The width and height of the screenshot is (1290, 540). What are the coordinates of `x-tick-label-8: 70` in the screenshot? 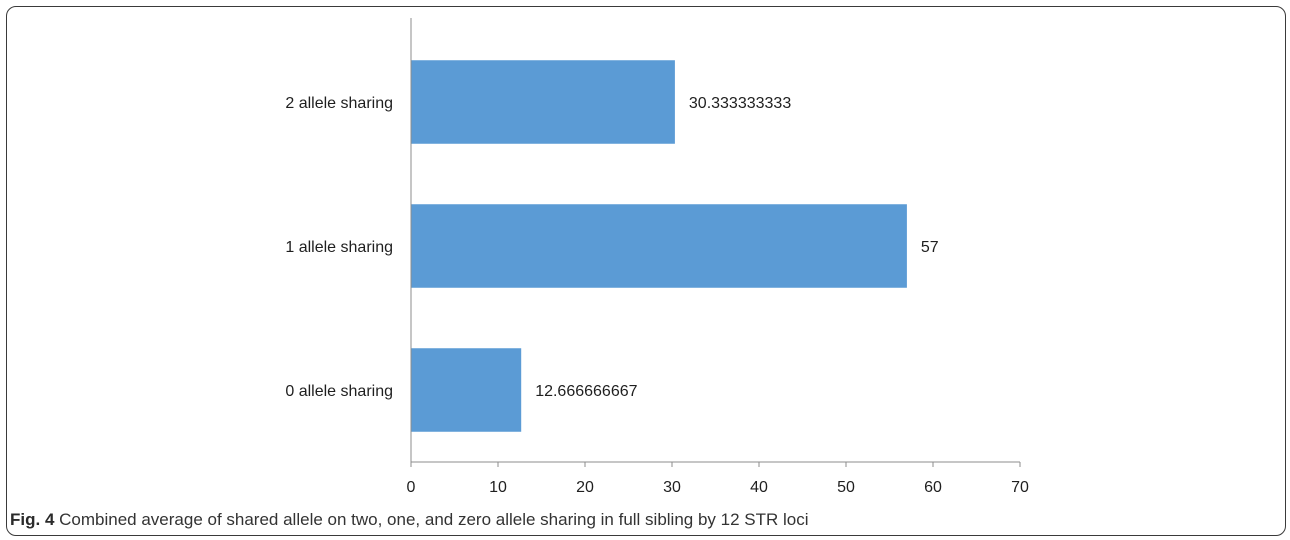 It's located at (1020, 487).